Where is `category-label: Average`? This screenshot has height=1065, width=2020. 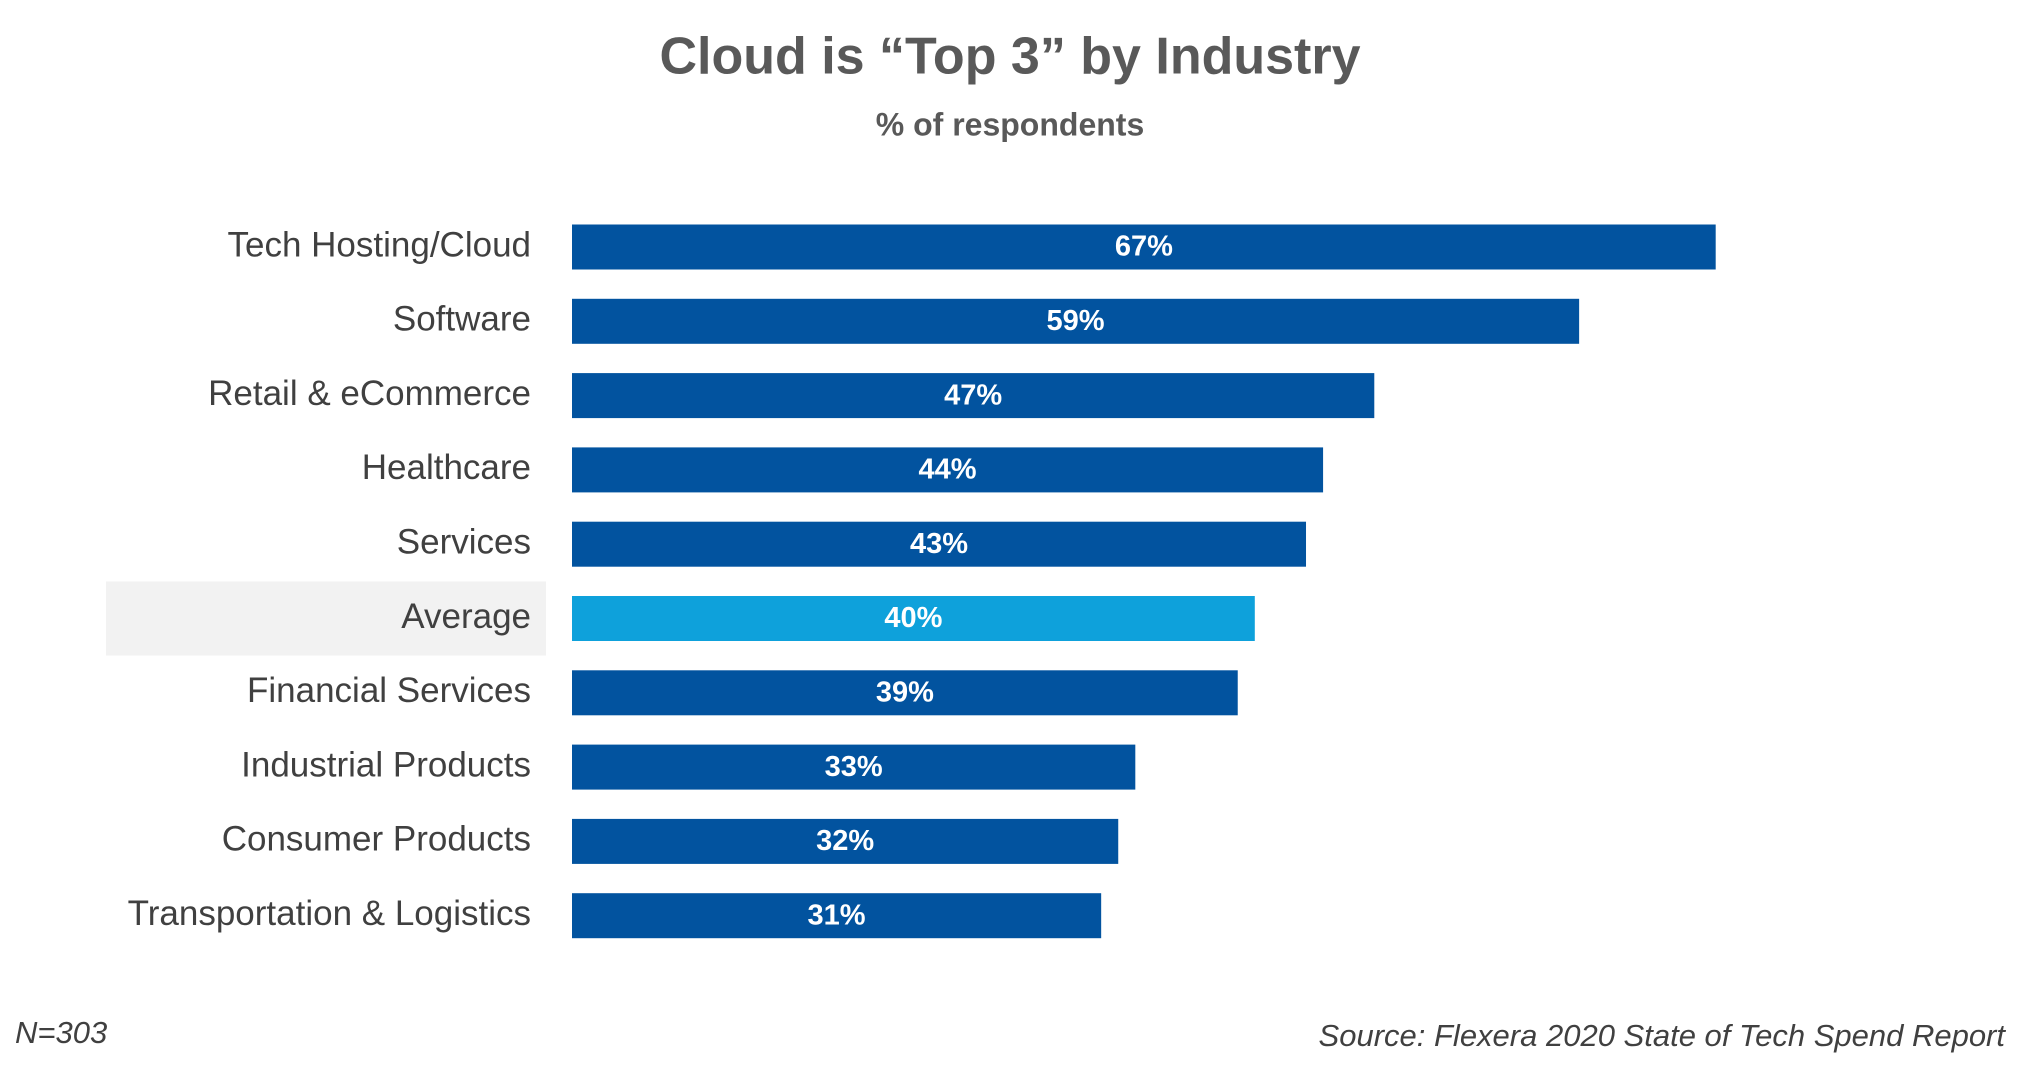 category-label: Average is located at coordinates (466, 616).